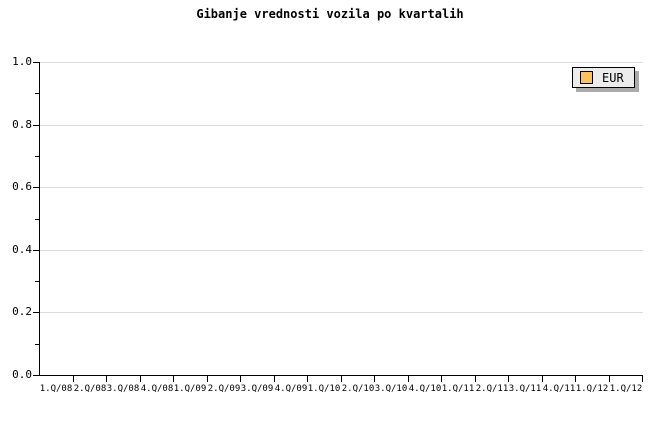 Image resolution: width=660 pixels, height=440 pixels. Describe the element at coordinates (613, 77) in the screenshot. I see `legend-label: EUR` at that location.